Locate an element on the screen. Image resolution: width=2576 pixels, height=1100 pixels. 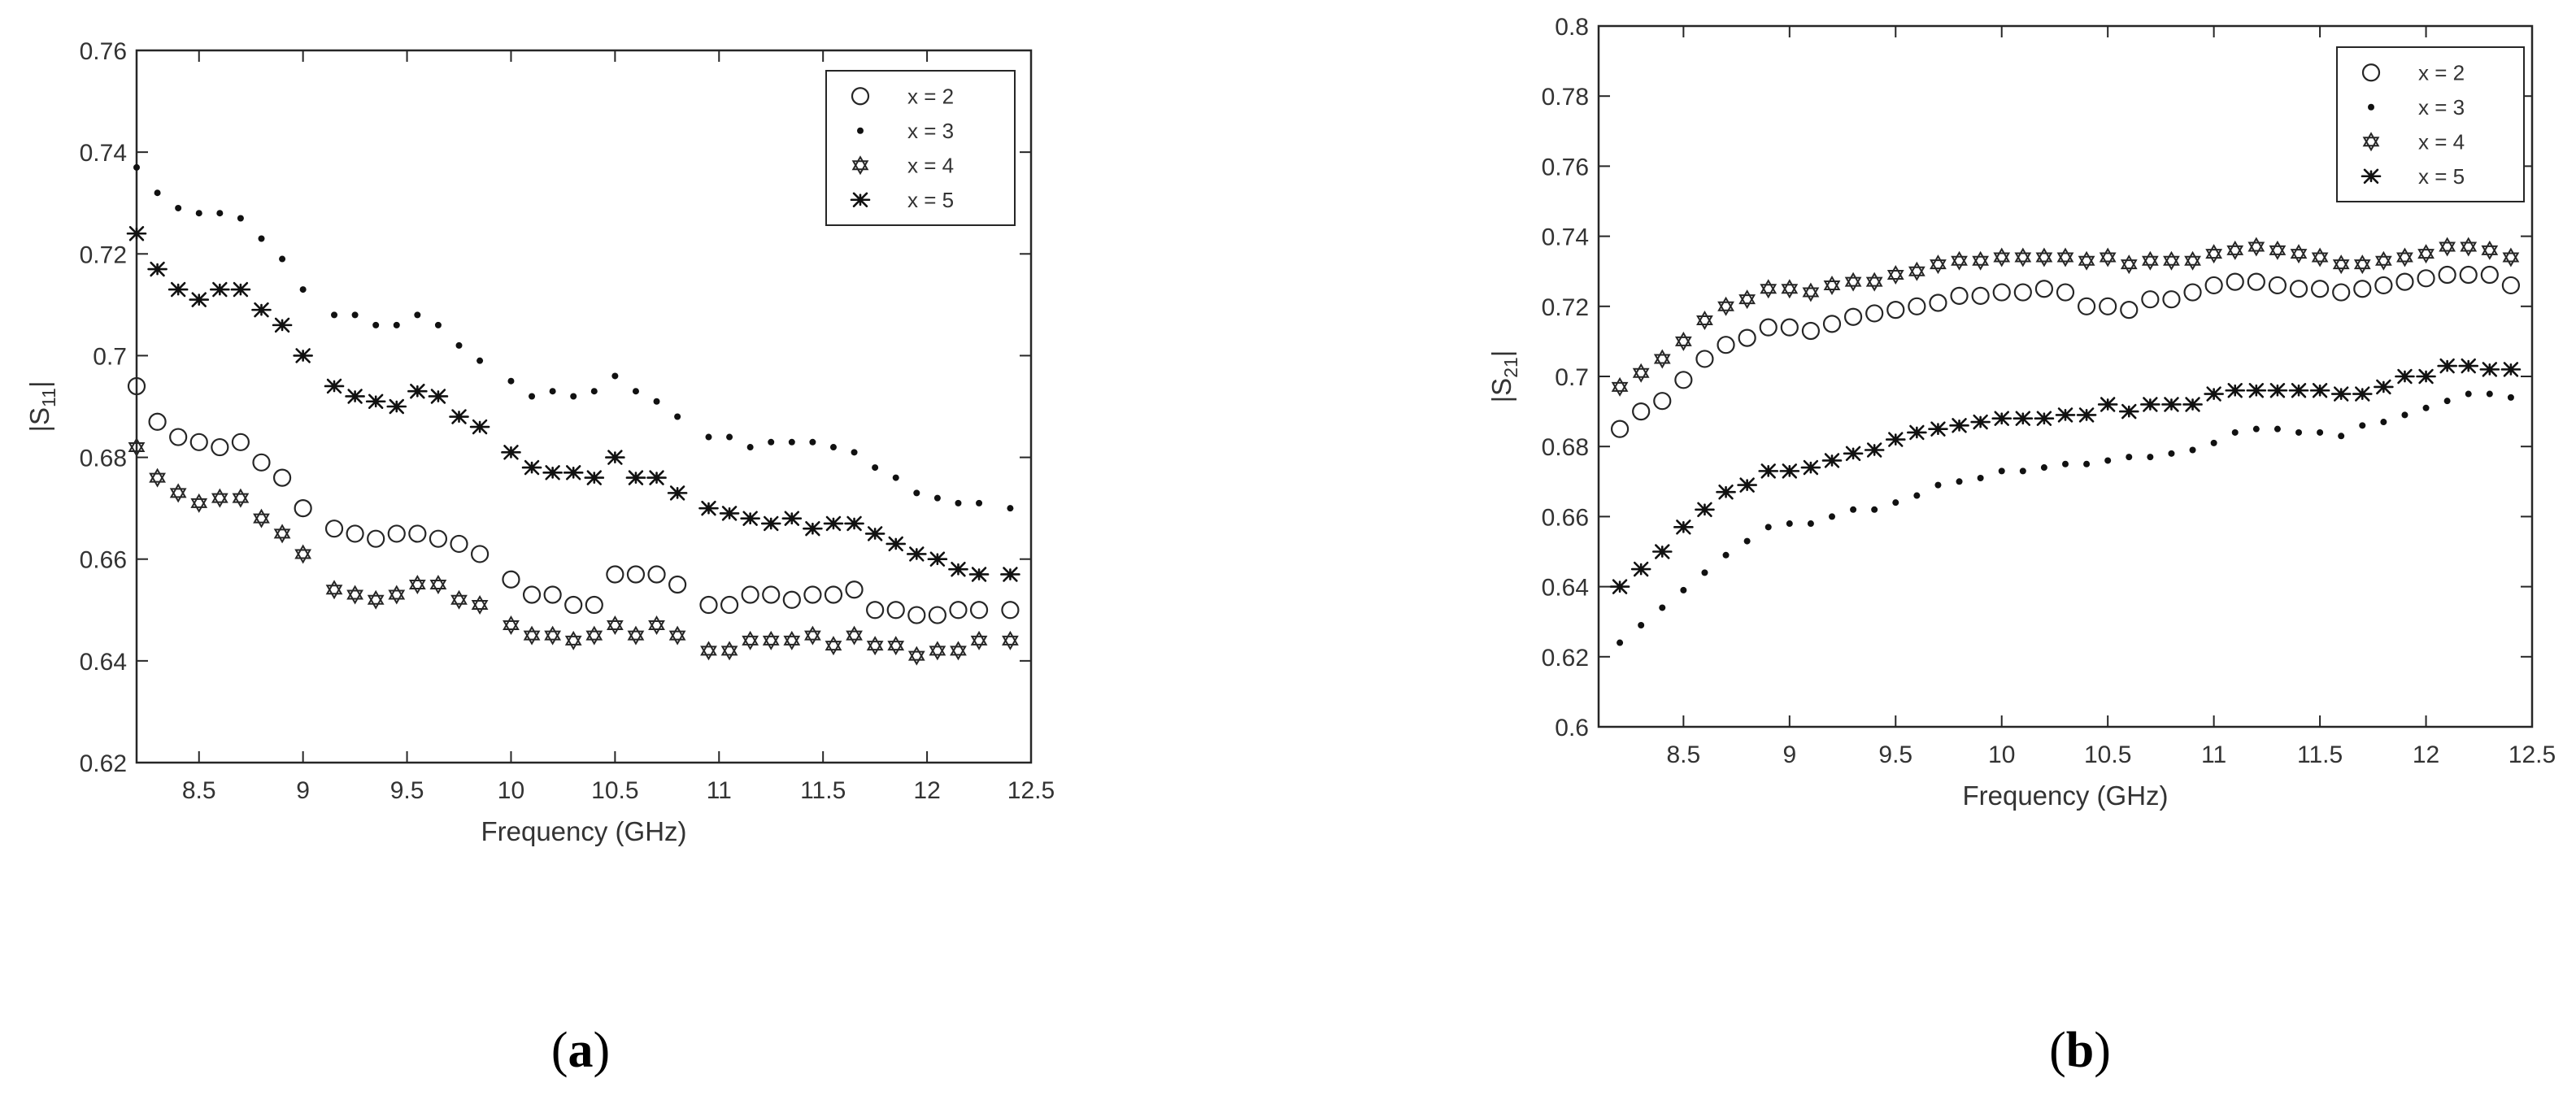
chart-b-y-tick-label: 0.74 is located at coordinates (1566, 237).